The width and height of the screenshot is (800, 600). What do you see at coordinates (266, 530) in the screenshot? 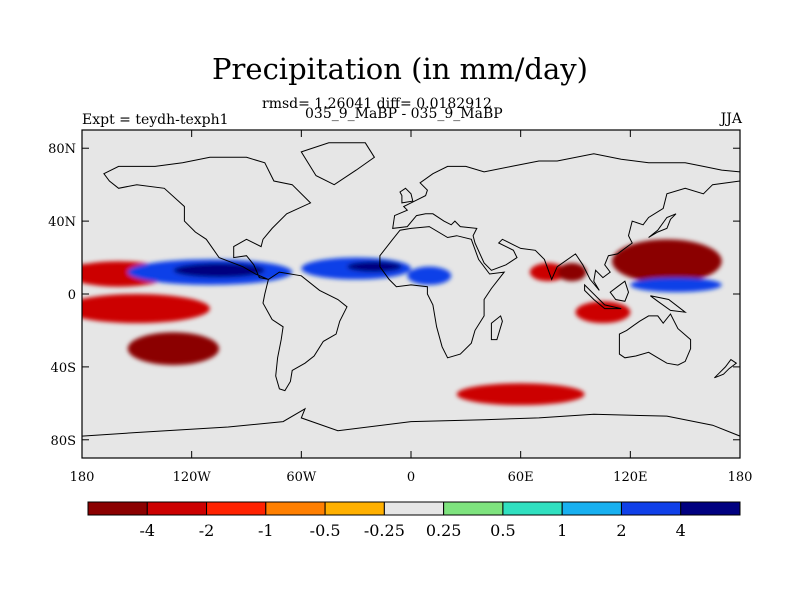
I see `colorbar-label: -1` at bounding box center [266, 530].